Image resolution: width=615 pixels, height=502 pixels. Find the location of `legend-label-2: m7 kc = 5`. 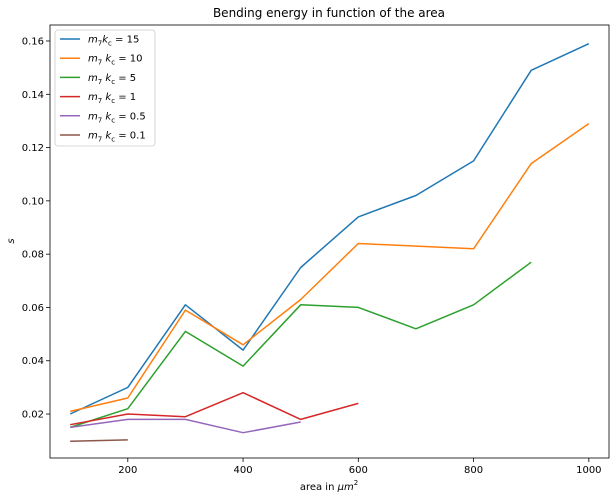

legend-label-2: m7 kc = 5 is located at coordinates (112, 79).